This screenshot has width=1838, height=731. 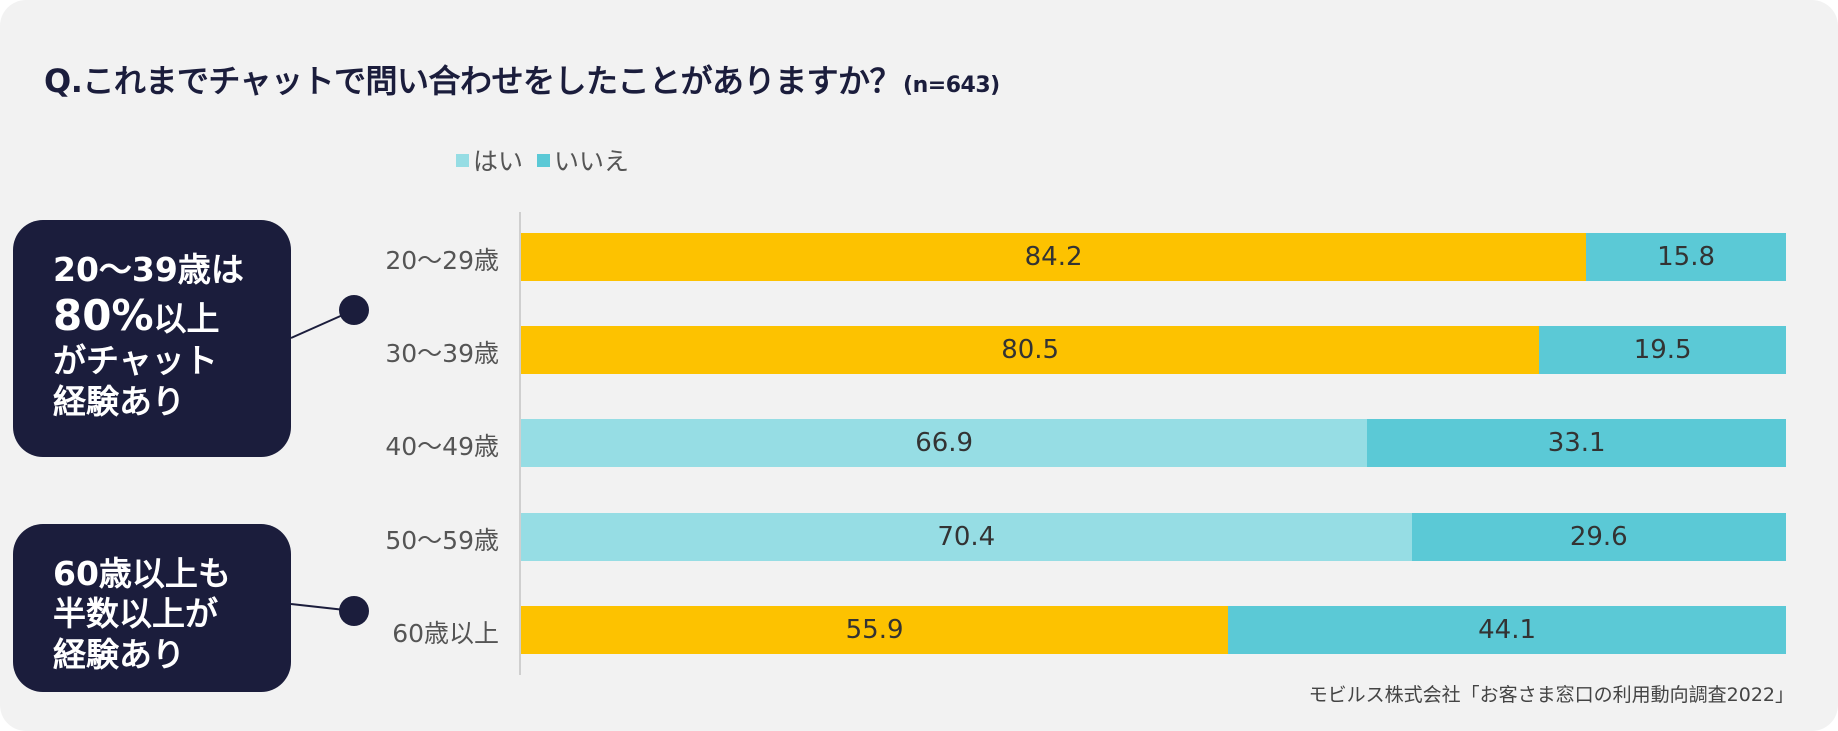 I want to click on legend-label-no: いいえ, so click(x=592, y=161).